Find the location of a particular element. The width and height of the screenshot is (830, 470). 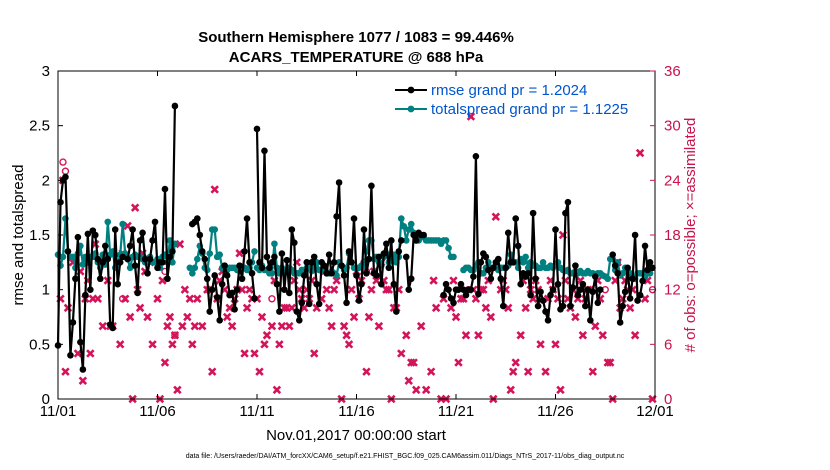

y-axis-left: 0 0.5 1 1.5 2 2.5 3 is located at coordinates (46, 235).